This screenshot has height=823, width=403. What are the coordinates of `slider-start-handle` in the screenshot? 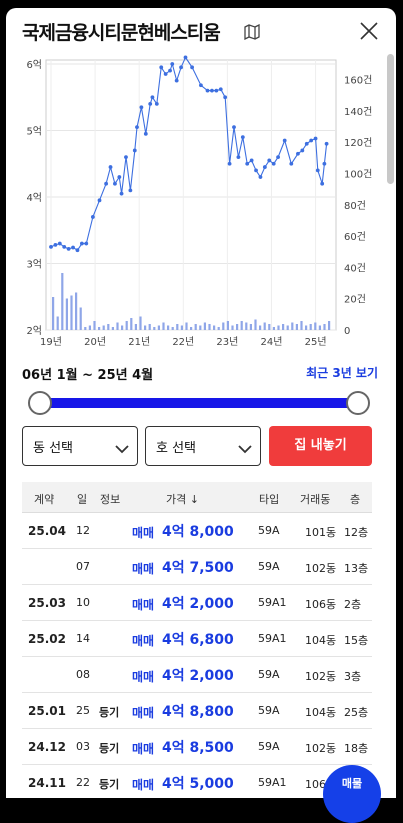 It's located at (40, 403).